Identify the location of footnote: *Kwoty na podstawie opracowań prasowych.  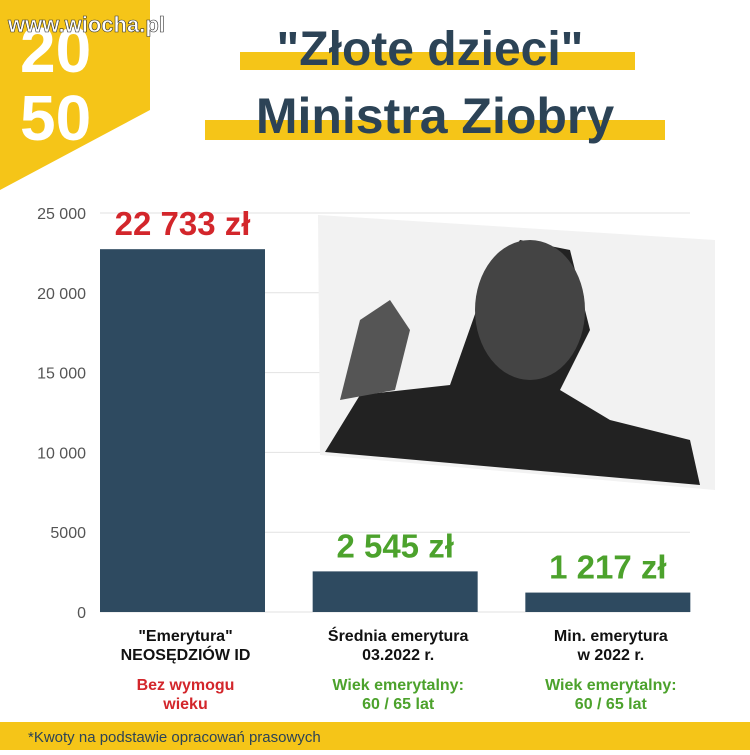
(174, 737).